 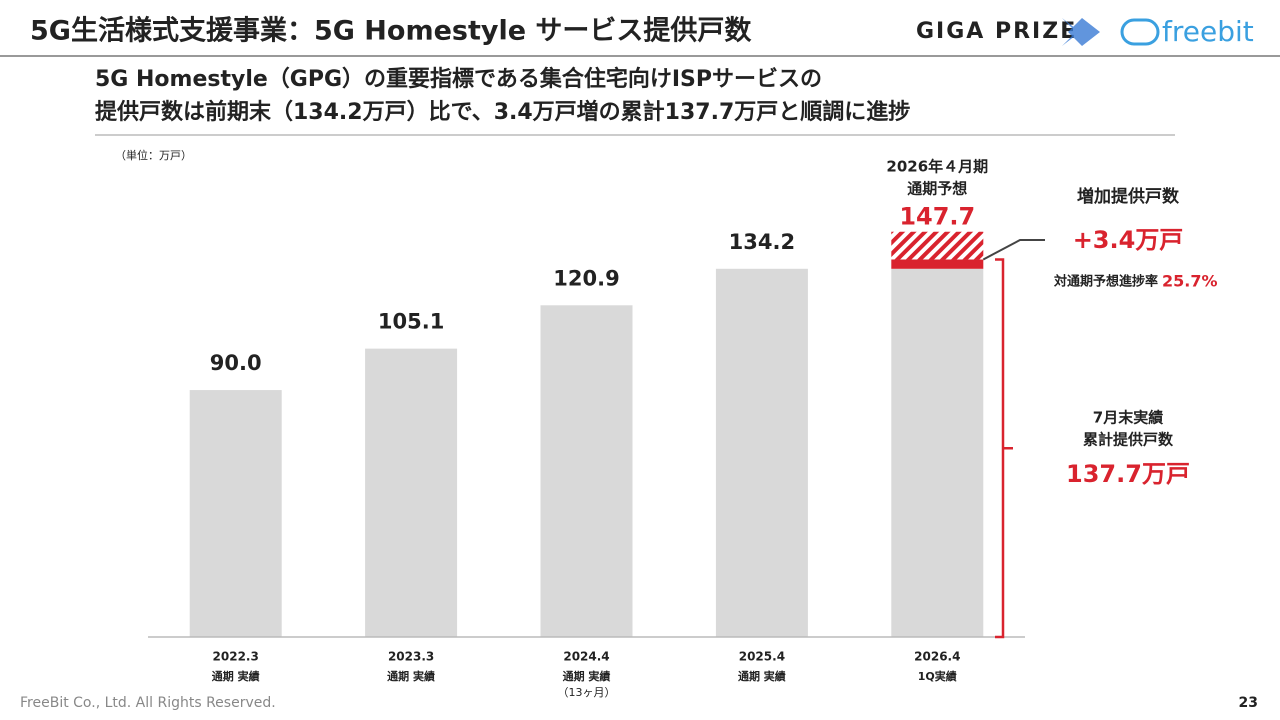 I want to click on data-label: 90.0, so click(x=236, y=363).